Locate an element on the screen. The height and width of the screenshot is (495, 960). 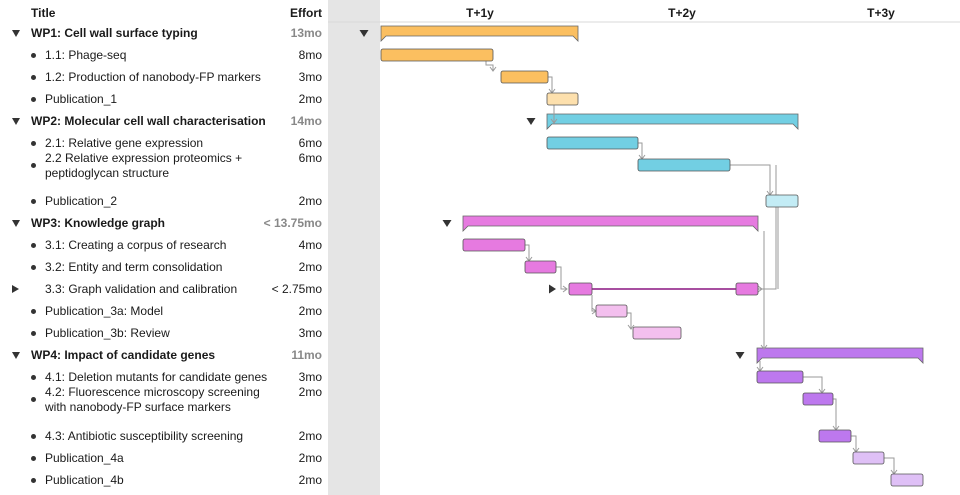
task-label: 3.3: Graph validation and calibration is located at coordinates (141, 289).